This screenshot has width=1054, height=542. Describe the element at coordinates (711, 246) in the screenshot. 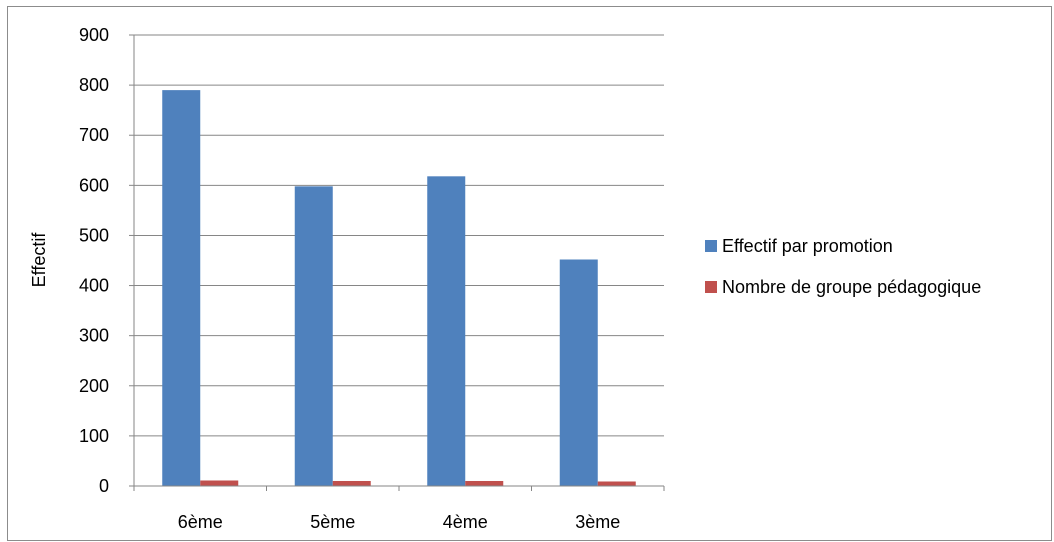

I see `legend-swatch-effectif` at that location.